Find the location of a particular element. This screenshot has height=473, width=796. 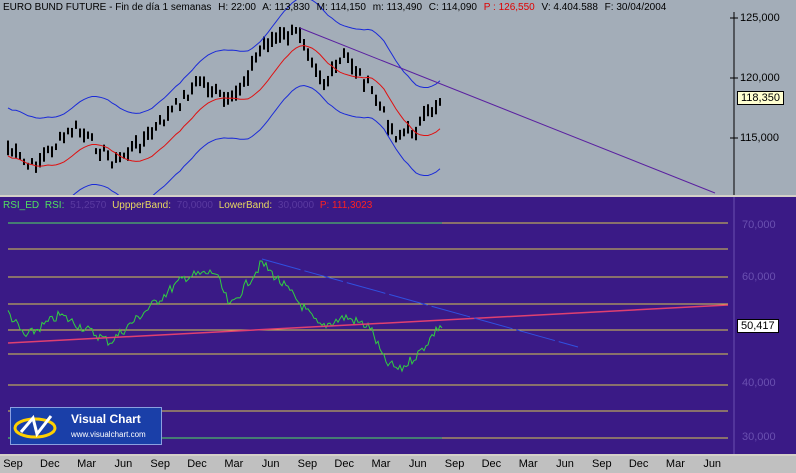

high-readout: H: 22:00 is located at coordinates (237, 7).